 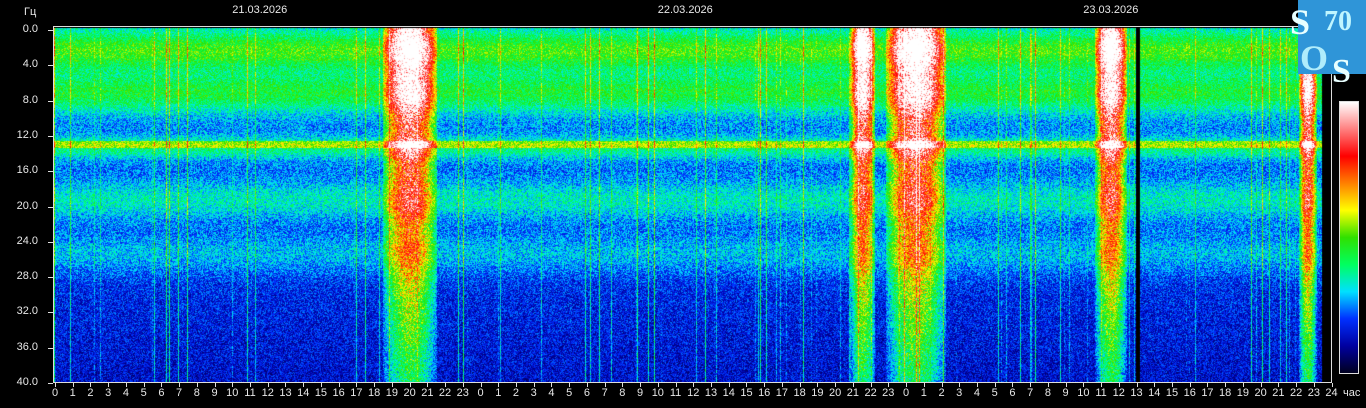 I want to click on x-tick-label: 6, so click(x=161, y=393).